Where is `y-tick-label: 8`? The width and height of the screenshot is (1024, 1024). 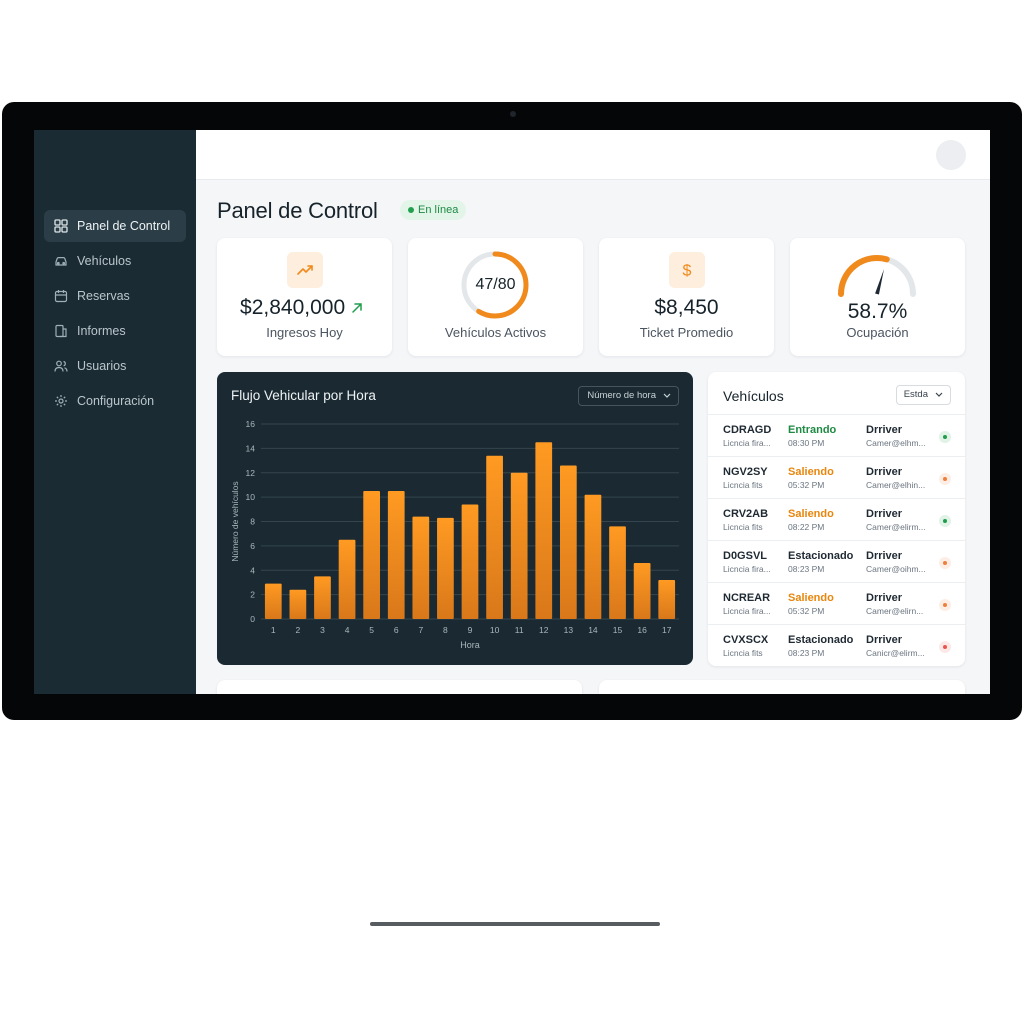 y-tick-label: 8 is located at coordinates (252, 522).